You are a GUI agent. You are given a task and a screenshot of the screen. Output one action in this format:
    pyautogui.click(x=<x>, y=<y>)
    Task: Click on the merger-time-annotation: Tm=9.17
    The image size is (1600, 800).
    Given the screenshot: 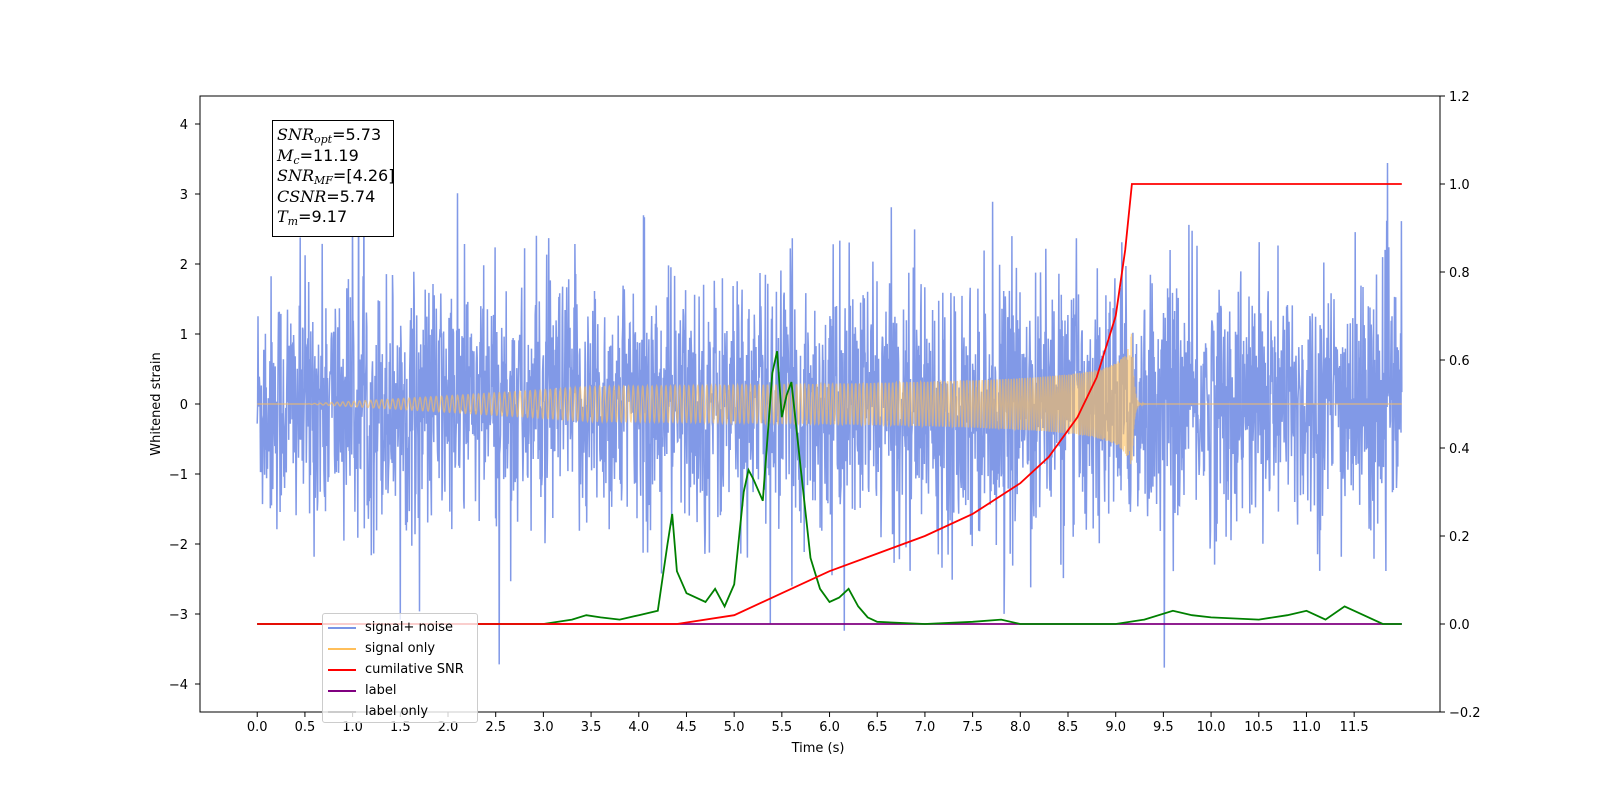 What is the action you would take?
    pyautogui.click(x=312, y=217)
    